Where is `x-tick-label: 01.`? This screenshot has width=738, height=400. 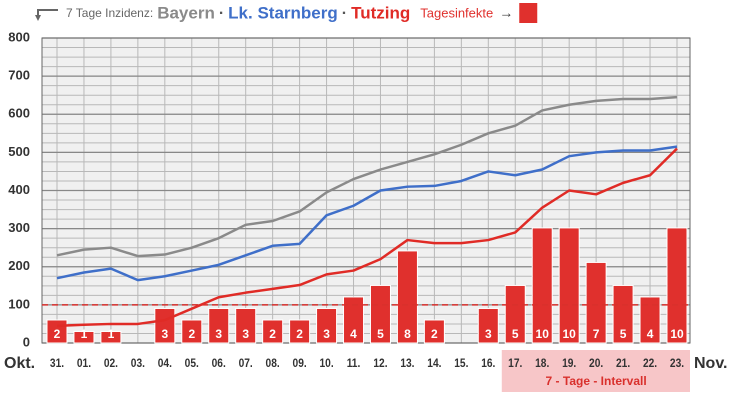 x-tick-label: 01. is located at coordinates (84, 363).